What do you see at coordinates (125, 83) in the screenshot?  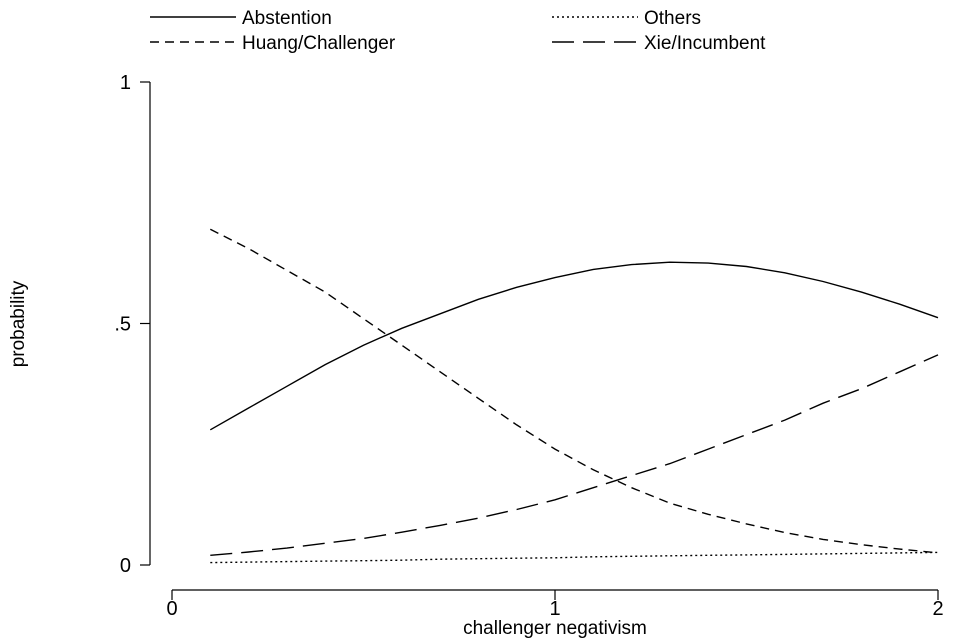 I see `y-tick-label: 1` at bounding box center [125, 83].